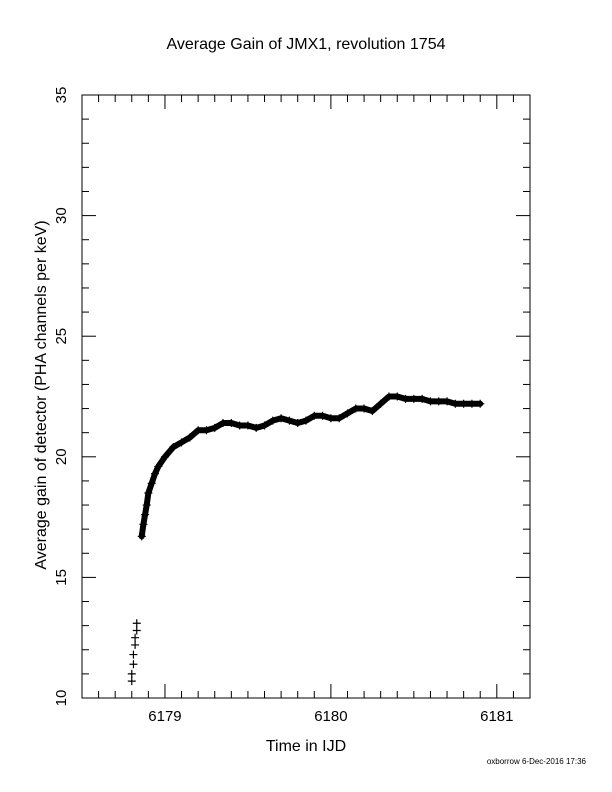 The image size is (612, 792). Describe the element at coordinates (536, 761) in the screenshot. I see `footer-stamp: oxborrow 6-Dec-2016 17:36` at that location.